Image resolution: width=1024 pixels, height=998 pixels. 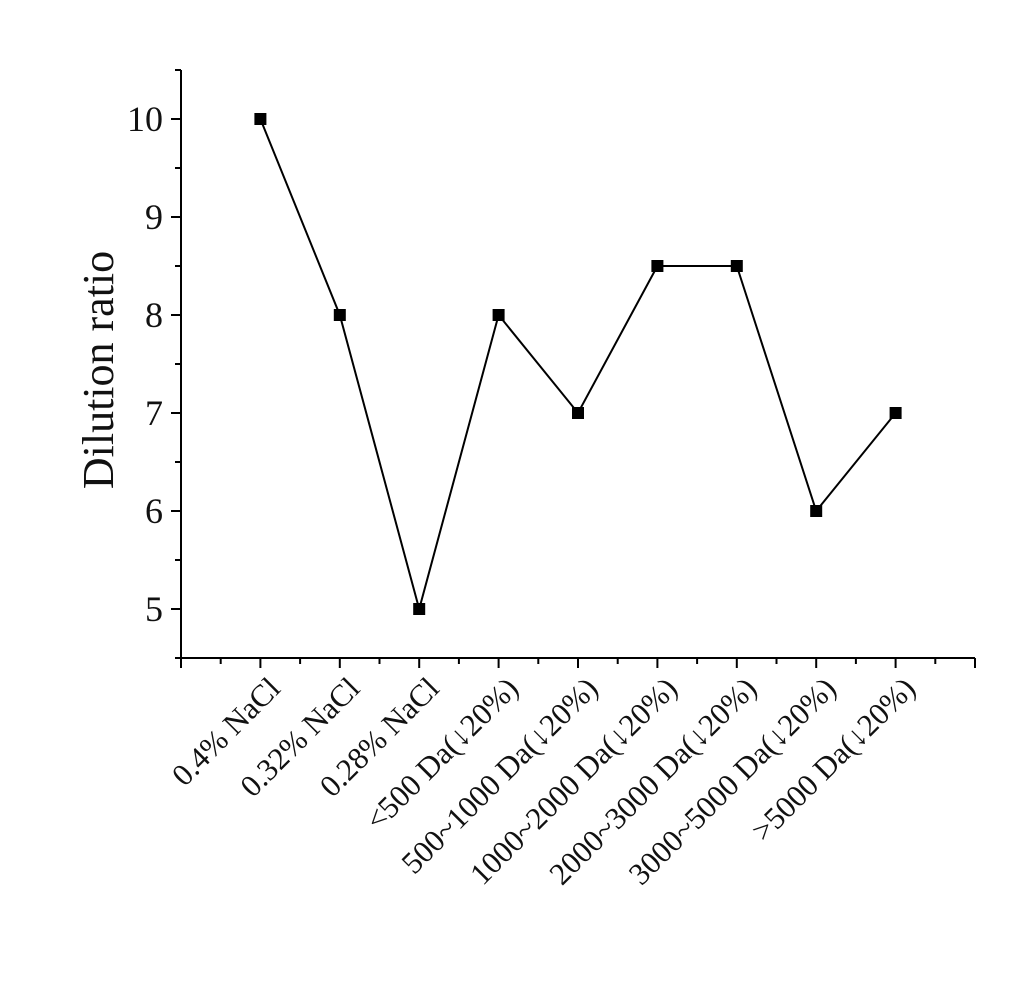 What do you see at coordinates (154, 217) in the screenshot?
I see `y-tick-label: 9` at bounding box center [154, 217].